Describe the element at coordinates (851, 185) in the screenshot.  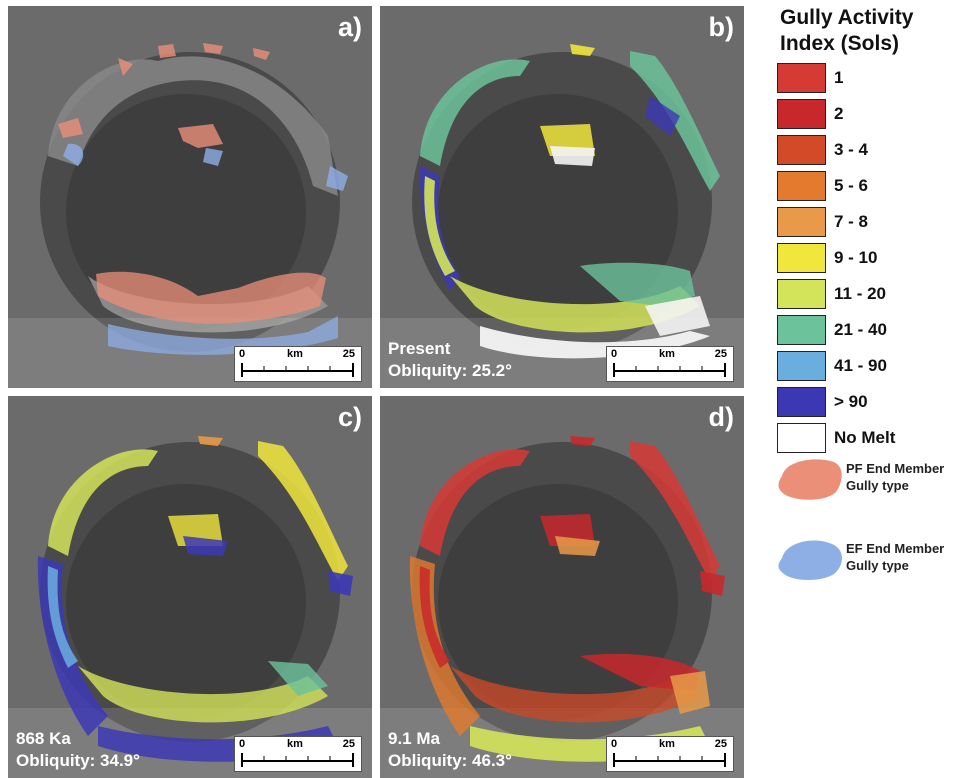
I see `legend-label: 5 - 6` at that location.